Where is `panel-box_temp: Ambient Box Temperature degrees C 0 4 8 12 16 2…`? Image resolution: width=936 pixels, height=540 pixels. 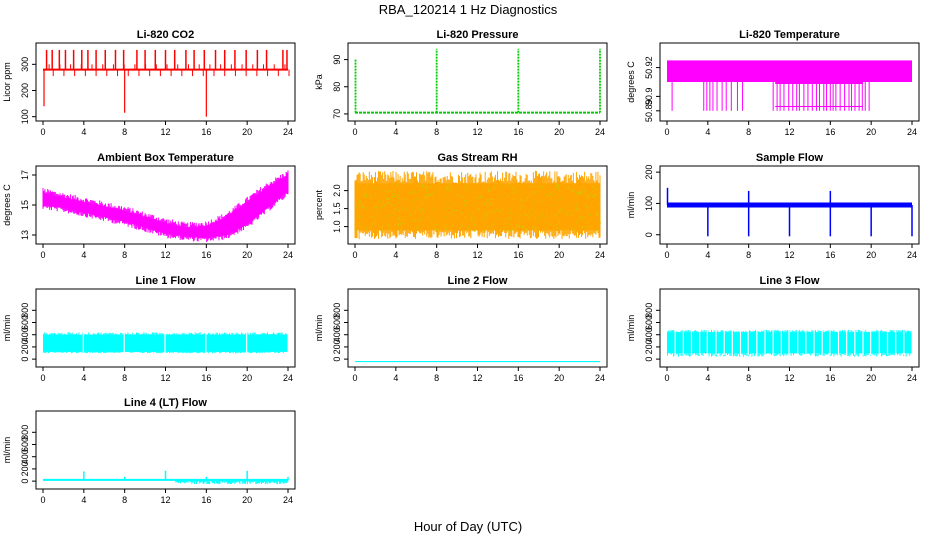 panel-box_temp: Ambient Box Temperature degrees C 0 4 8 12 16 2… is located at coordinates (149, 206).